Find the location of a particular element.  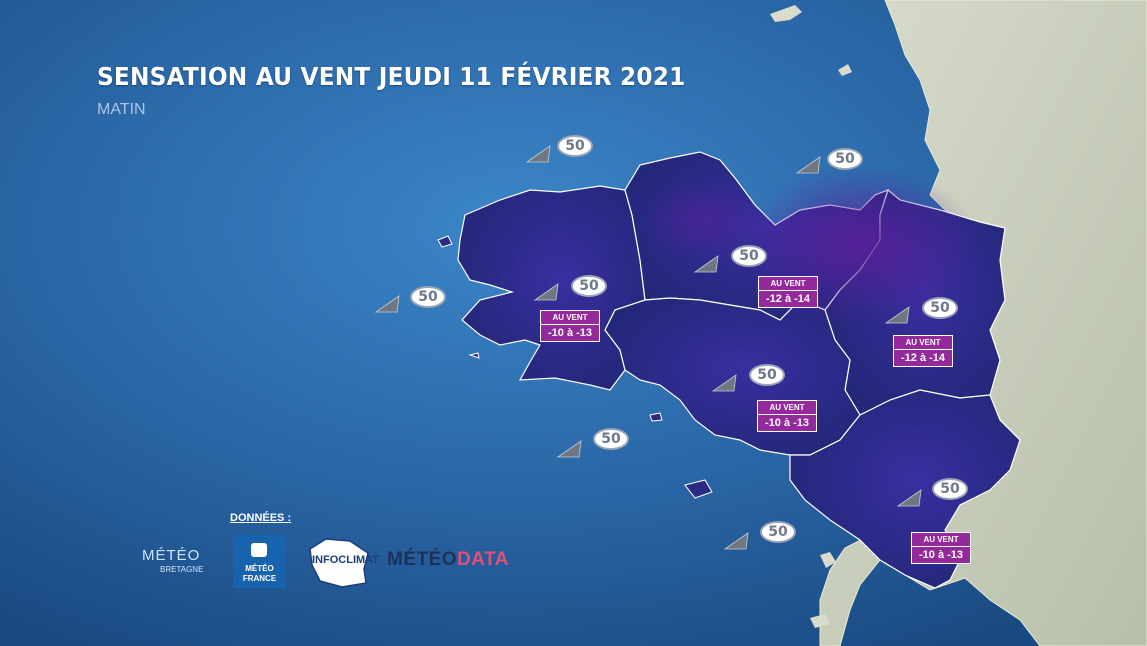

france-map-icon is located at coordinates (339, 563).